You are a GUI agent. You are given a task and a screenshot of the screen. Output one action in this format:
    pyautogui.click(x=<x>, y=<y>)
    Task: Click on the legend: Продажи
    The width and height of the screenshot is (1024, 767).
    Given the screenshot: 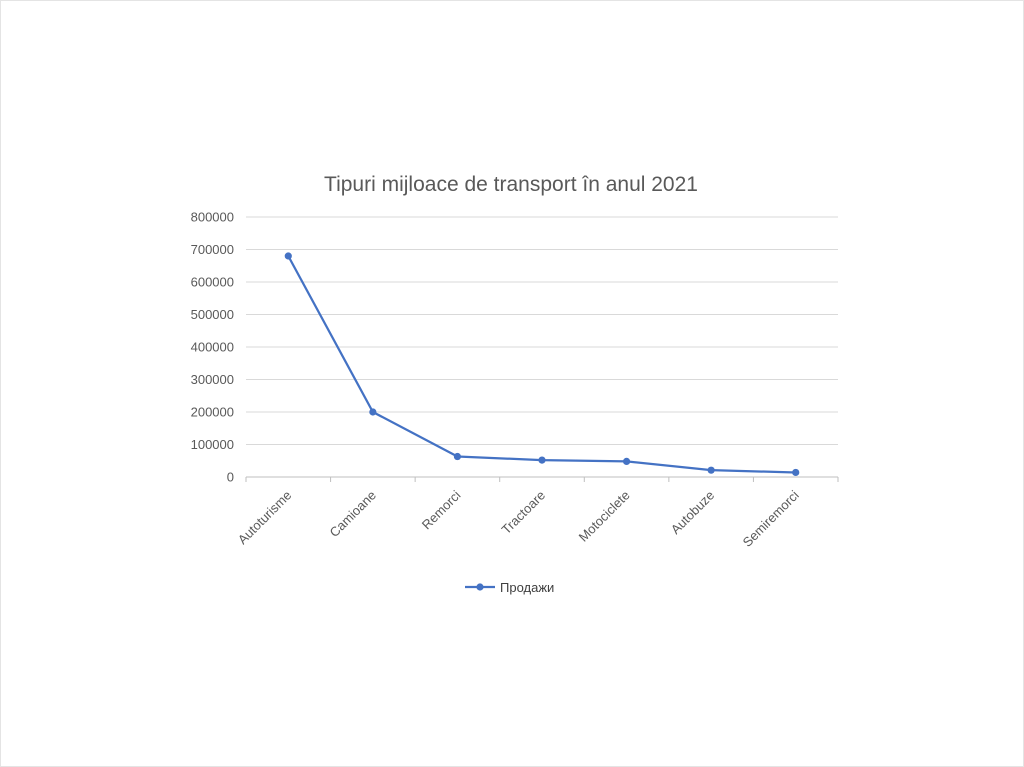 What is the action you would take?
    pyautogui.click(x=509, y=587)
    